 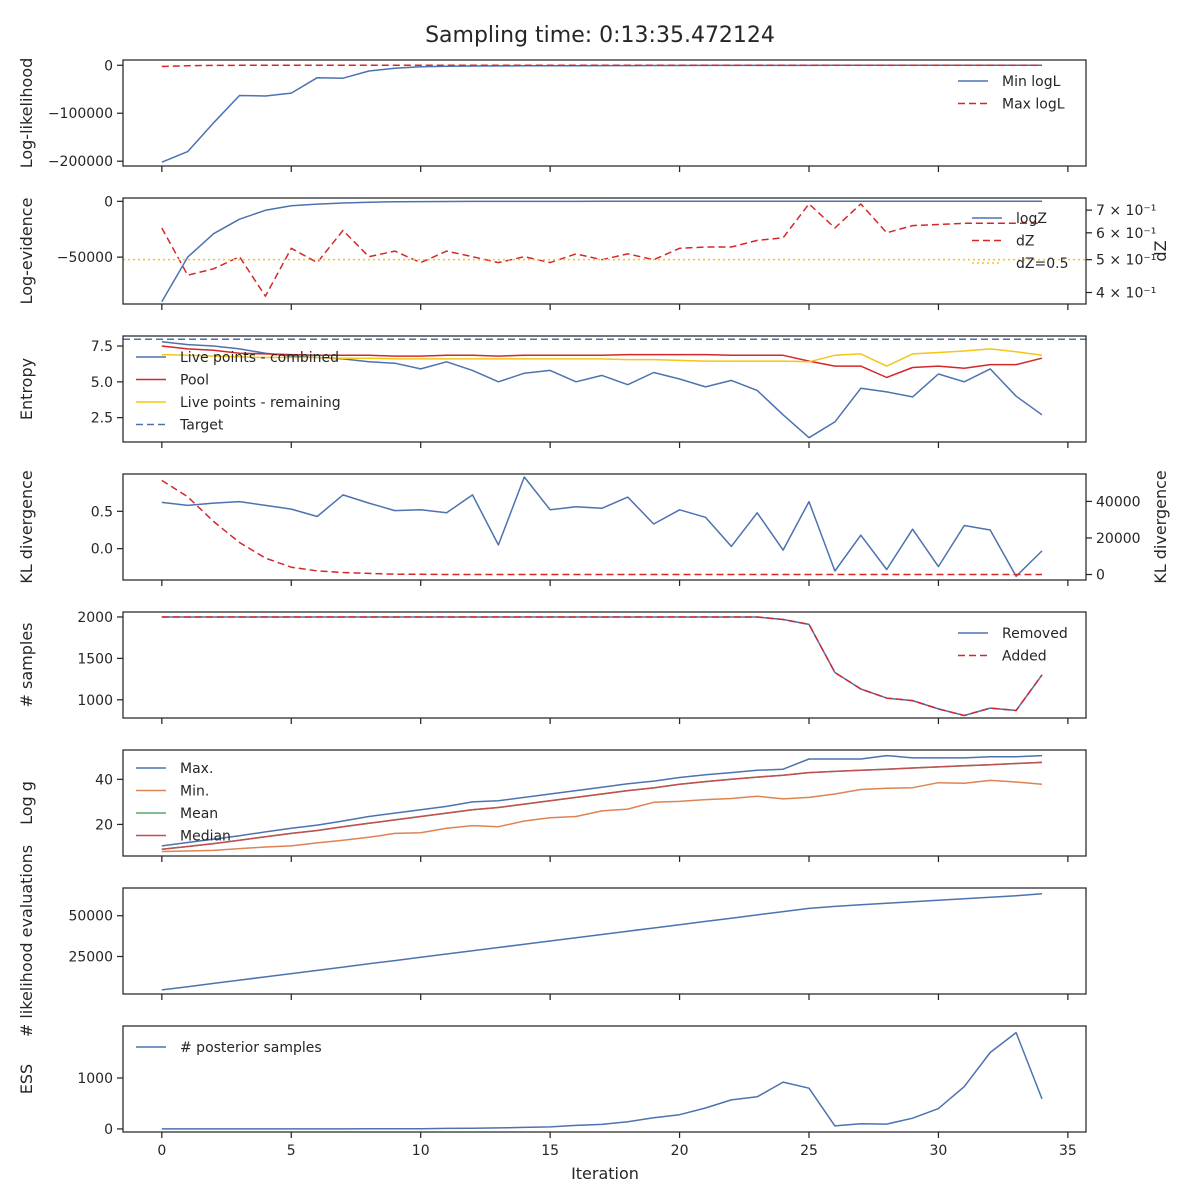 I want to click on x-axis-label: Iteration, so click(x=605, y=1173).